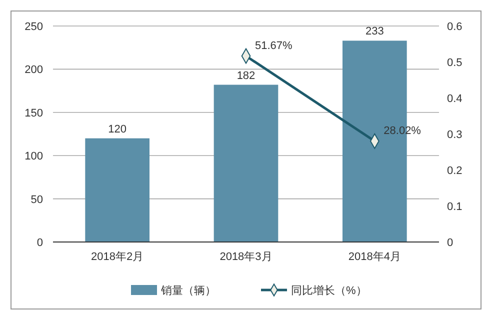 The image size is (493, 320). Describe the element at coordinates (454, 171) in the screenshot. I see `y2-tick-label: 0.2` at that location.